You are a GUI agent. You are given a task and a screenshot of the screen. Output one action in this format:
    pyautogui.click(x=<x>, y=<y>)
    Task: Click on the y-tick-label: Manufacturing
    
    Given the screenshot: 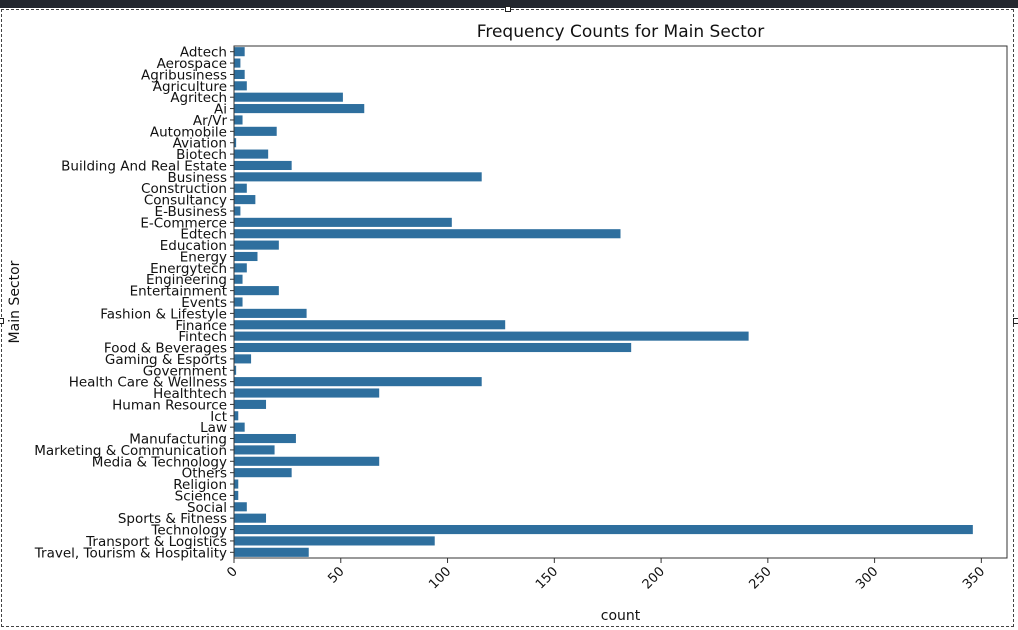 What is the action you would take?
    pyautogui.click(x=178, y=440)
    